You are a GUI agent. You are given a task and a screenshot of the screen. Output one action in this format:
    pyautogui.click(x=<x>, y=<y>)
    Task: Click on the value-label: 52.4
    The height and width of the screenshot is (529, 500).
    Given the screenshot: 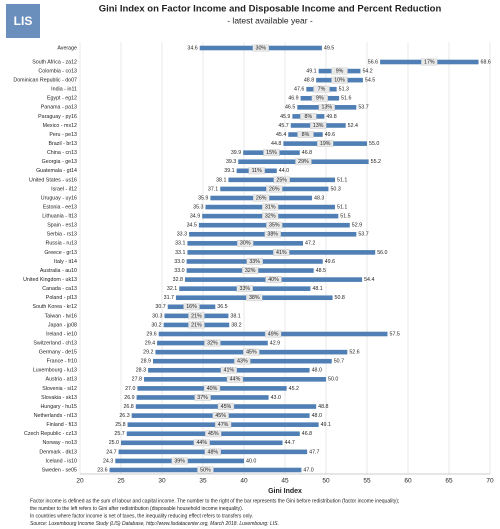 What is the action you would take?
    pyautogui.click(x=353, y=126)
    